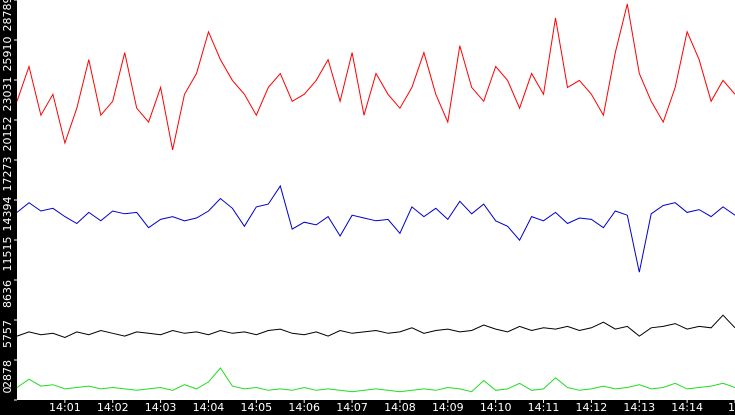 The width and height of the screenshot is (735, 415). Describe the element at coordinates (7, 134) in the screenshot. I see `y-tick-label: 20152` at that location.